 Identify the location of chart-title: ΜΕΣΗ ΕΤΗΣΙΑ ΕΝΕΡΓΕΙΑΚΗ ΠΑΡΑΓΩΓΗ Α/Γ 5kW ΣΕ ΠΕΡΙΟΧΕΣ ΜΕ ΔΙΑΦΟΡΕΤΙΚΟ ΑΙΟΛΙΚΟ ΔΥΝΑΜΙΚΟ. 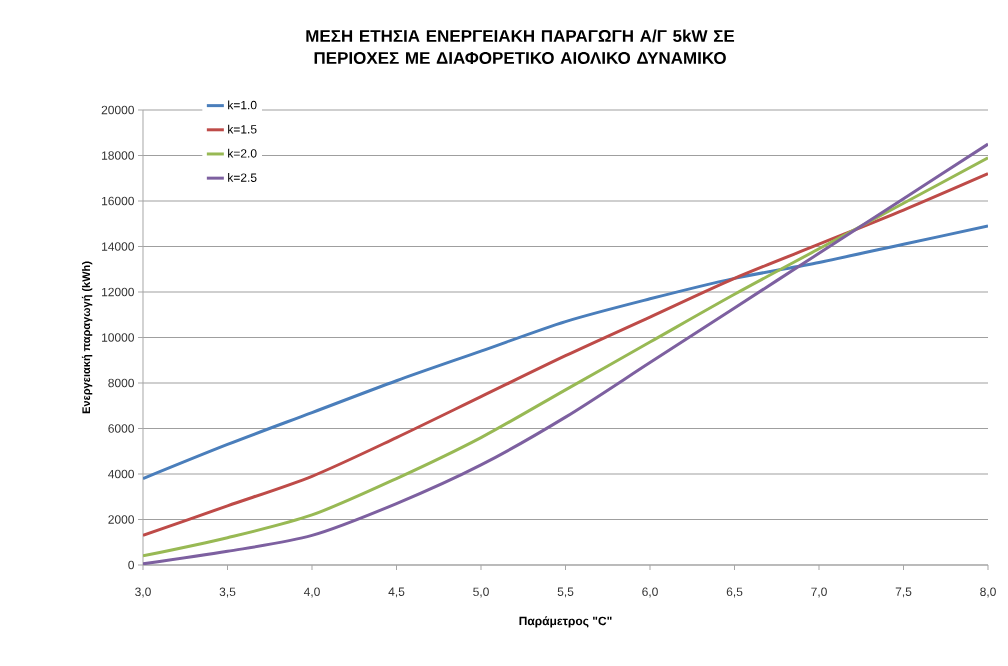
(520, 46).